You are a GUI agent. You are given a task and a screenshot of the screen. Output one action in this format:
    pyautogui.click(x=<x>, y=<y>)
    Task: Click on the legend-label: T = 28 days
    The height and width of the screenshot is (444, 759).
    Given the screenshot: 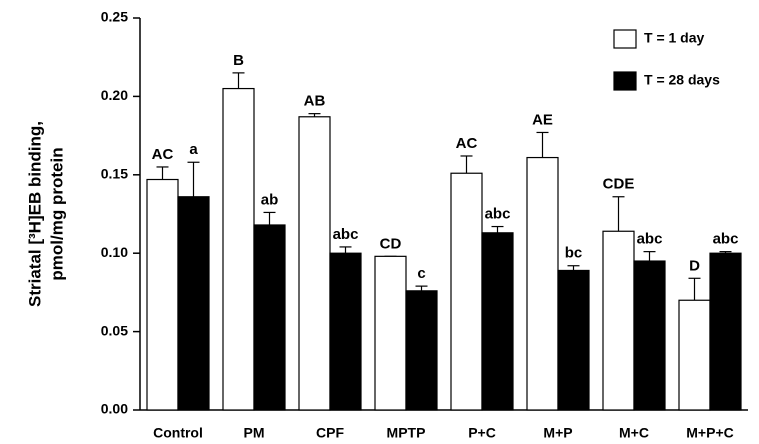 What is the action you would take?
    pyautogui.click(x=682, y=80)
    